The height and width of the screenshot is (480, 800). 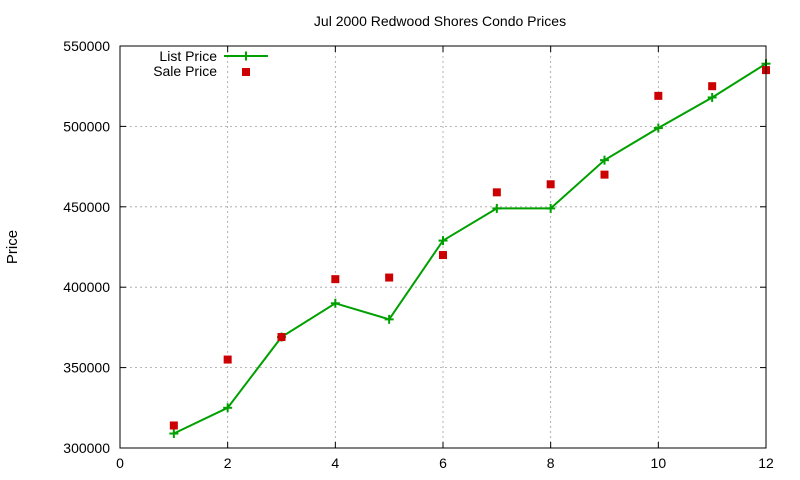 What do you see at coordinates (228, 463) in the screenshot?
I see `x-tick-label: 2` at bounding box center [228, 463].